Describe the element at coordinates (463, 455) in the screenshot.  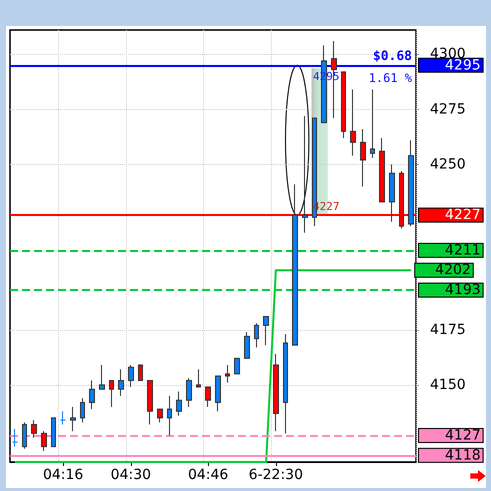
I see `ref-line-label: 4118` at that location.